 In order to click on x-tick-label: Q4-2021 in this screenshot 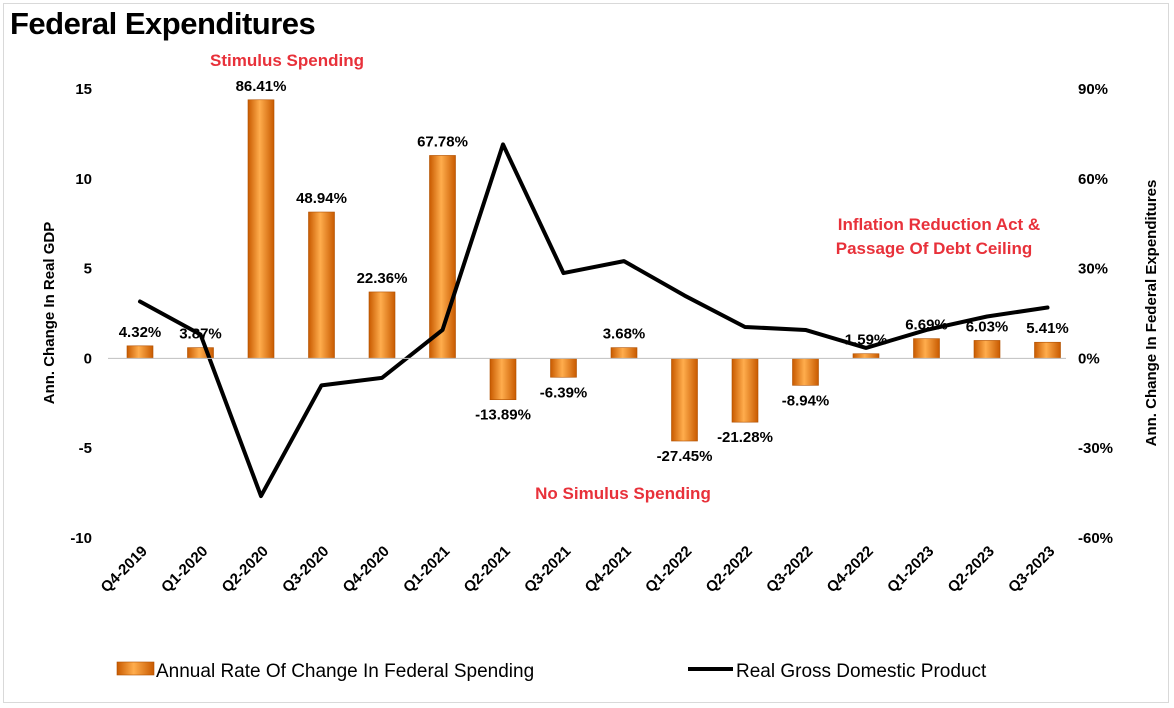, I will do `click(608, 569)`.